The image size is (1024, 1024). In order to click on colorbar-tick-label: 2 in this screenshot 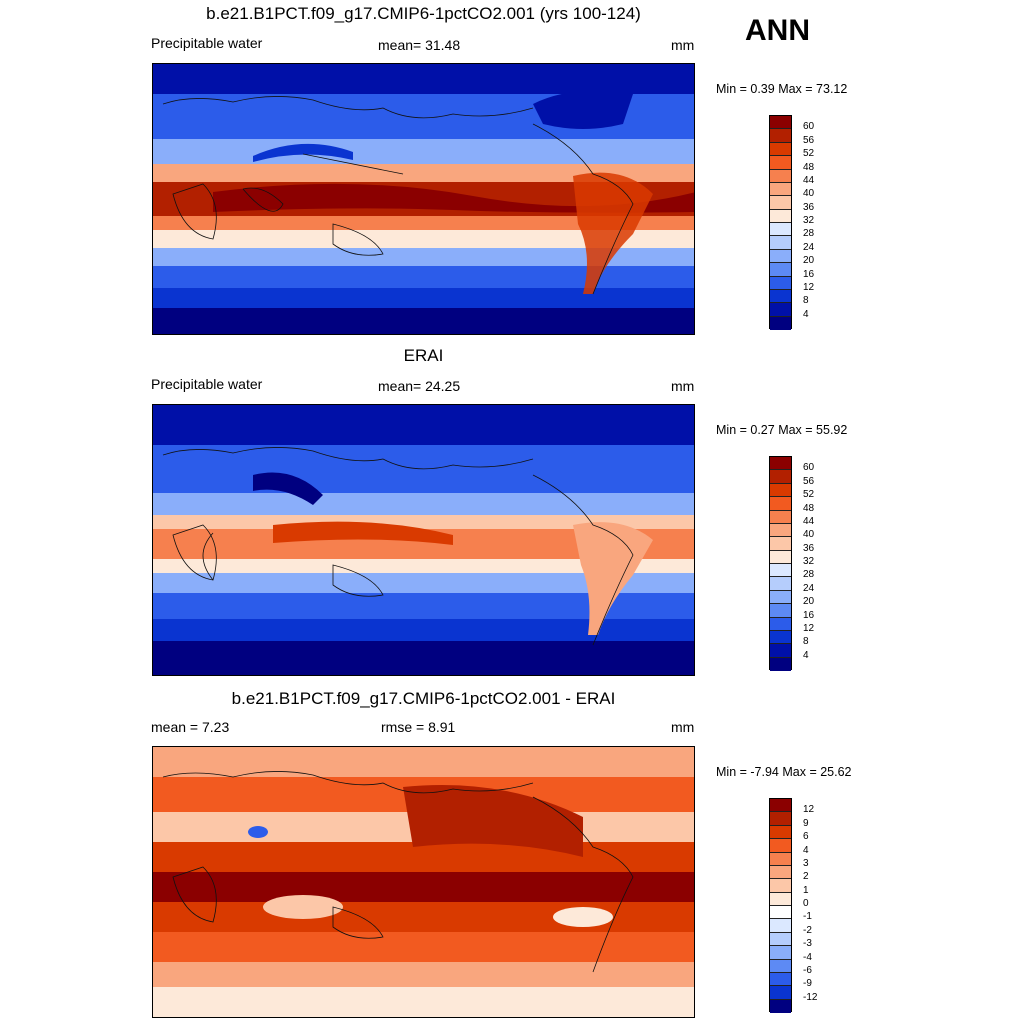, I will do `click(806, 877)`.